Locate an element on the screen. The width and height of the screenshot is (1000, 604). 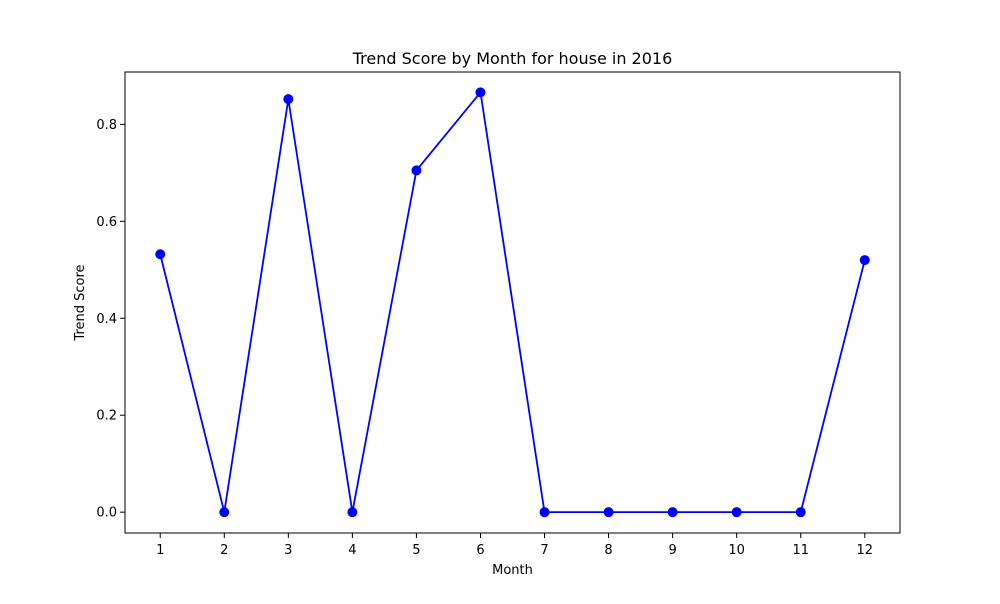
x-tick-label: 4 is located at coordinates (352, 550).